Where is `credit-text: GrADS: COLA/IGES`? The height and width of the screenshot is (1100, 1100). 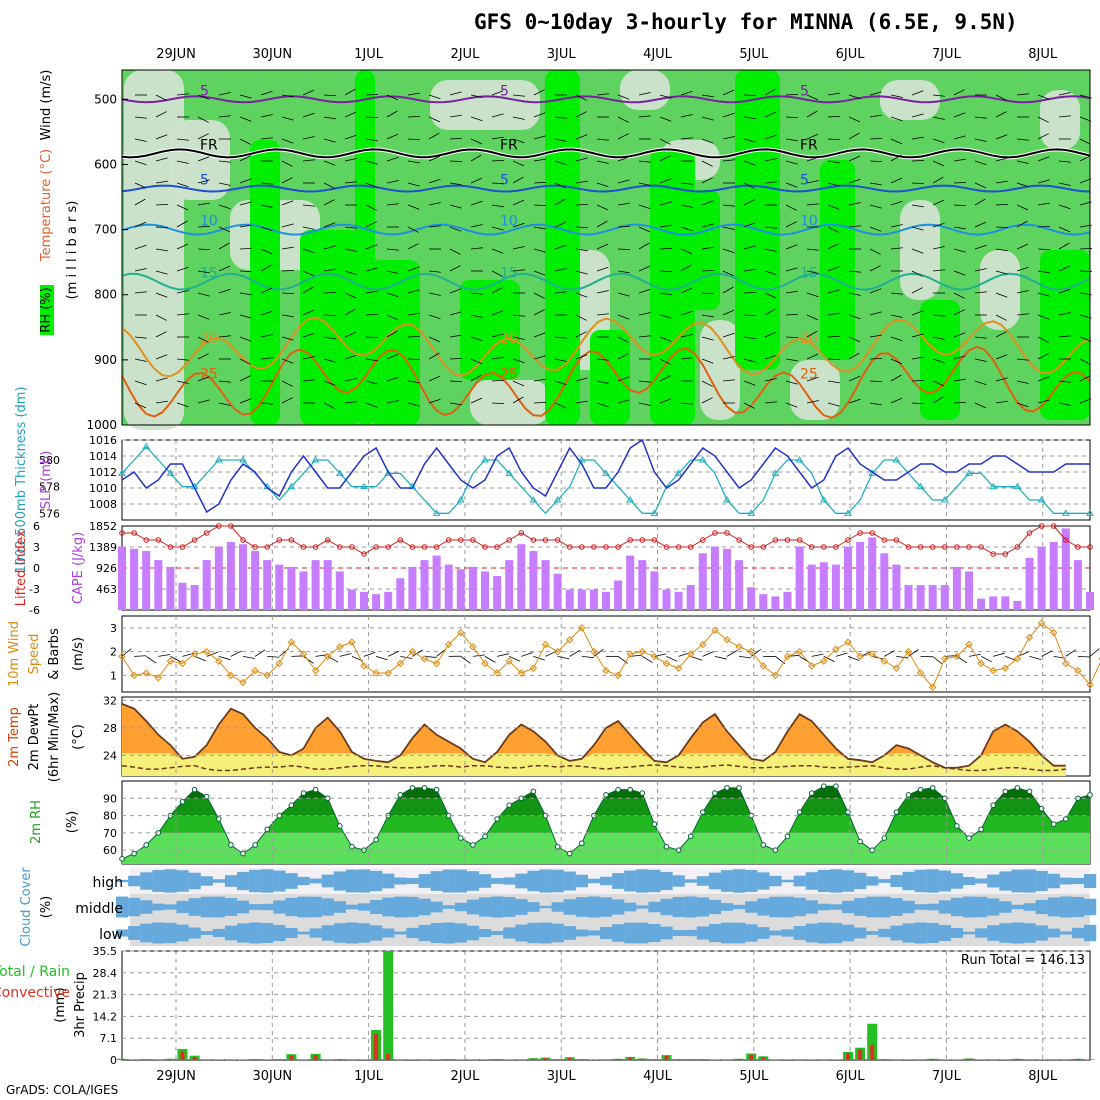 credit-text: GrADS: COLA/IGES is located at coordinates (62, 1090).